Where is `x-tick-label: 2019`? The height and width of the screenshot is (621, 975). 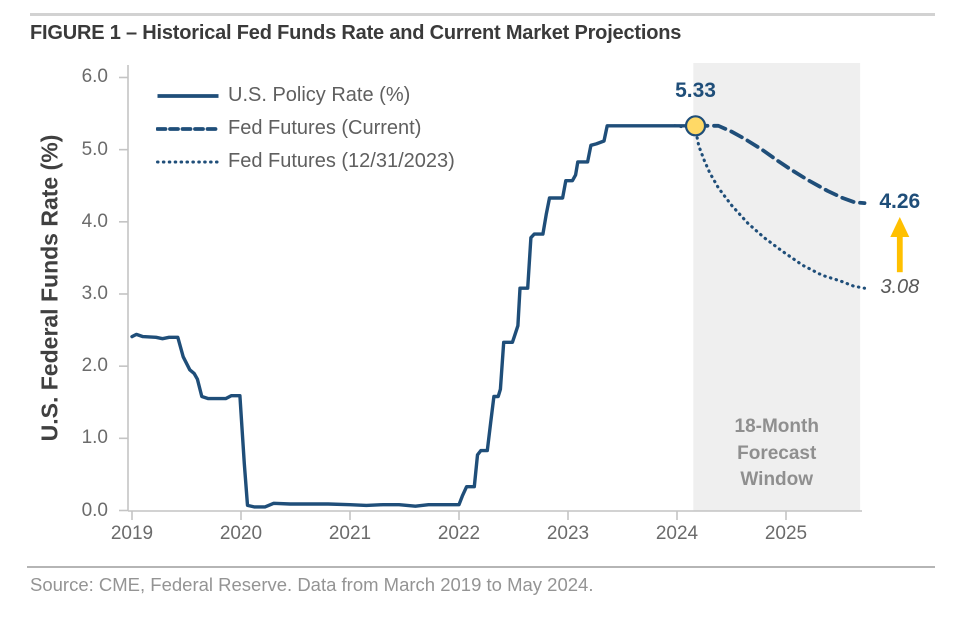 x-tick-label: 2019 is located at coordinates (132, 533).